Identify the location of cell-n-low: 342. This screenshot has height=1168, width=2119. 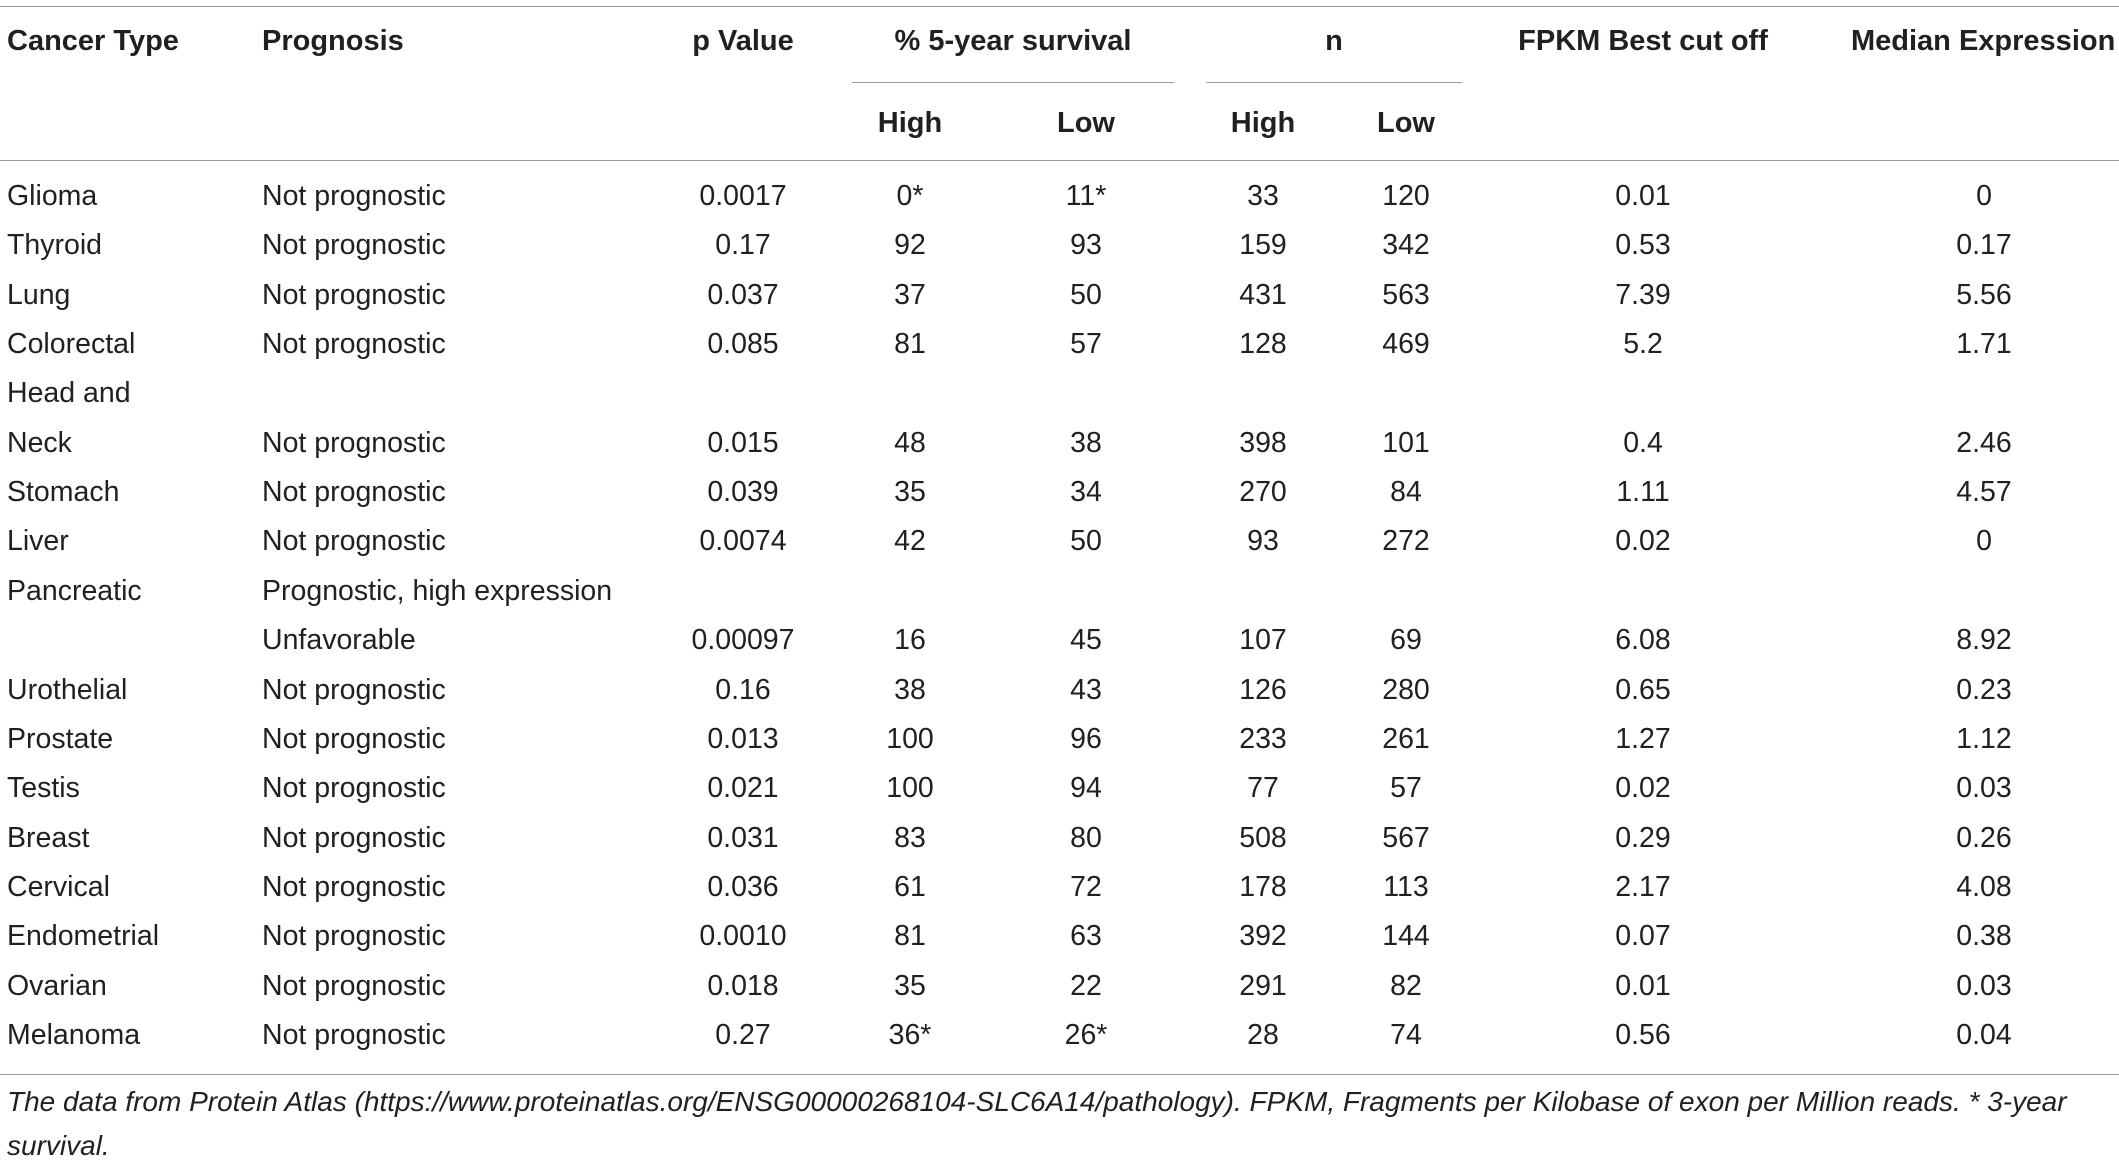
(1406, 245).